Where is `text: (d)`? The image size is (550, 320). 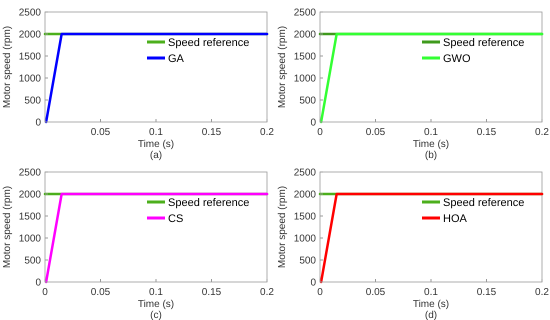
text: (d) is located at coordinates (431, 315).